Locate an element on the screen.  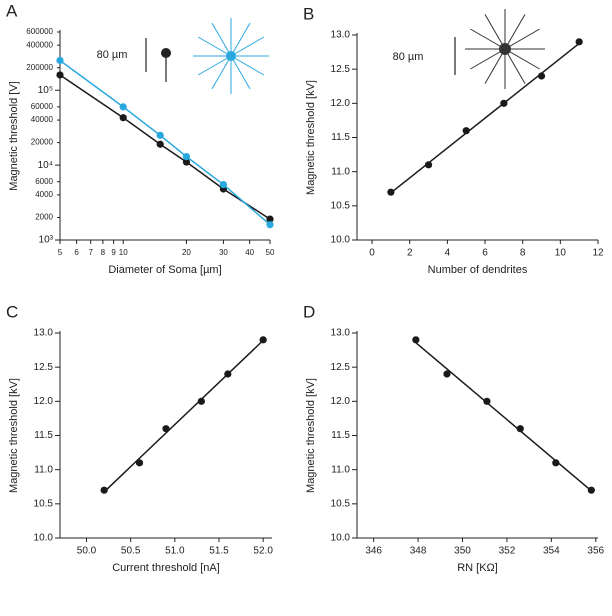
y-tick-label: 6000 is located at coordinates (44, 181).